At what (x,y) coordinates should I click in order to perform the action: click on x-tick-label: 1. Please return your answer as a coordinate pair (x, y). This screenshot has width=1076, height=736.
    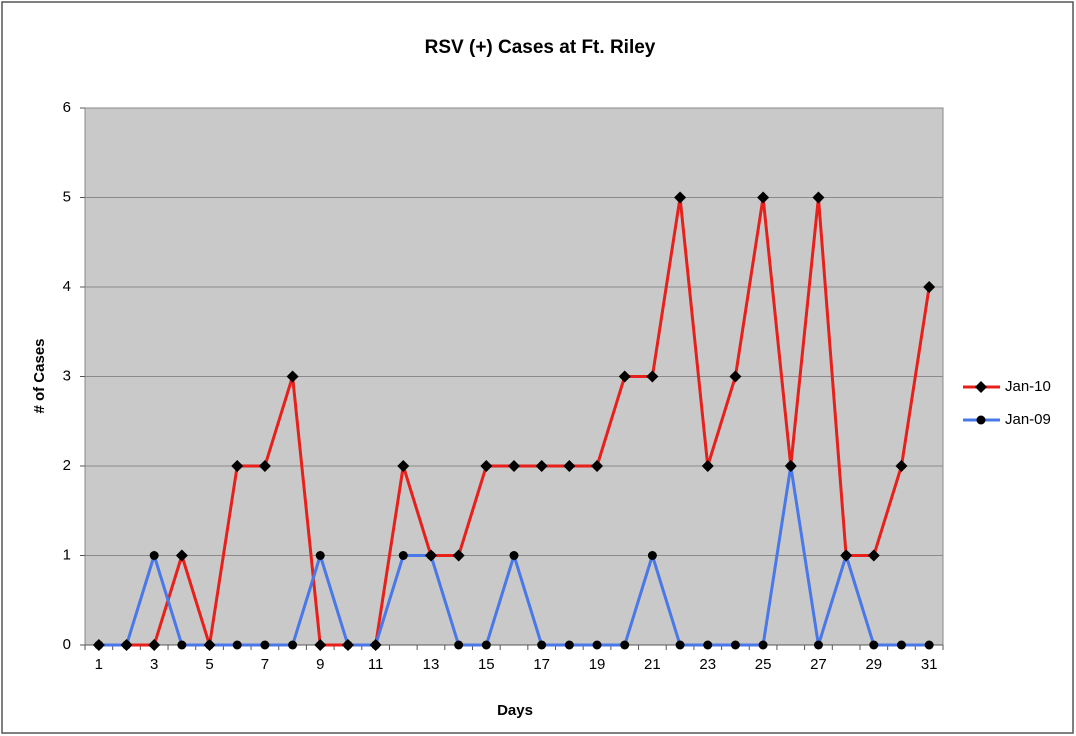
    Looking at the image, I should click on (99, 664).